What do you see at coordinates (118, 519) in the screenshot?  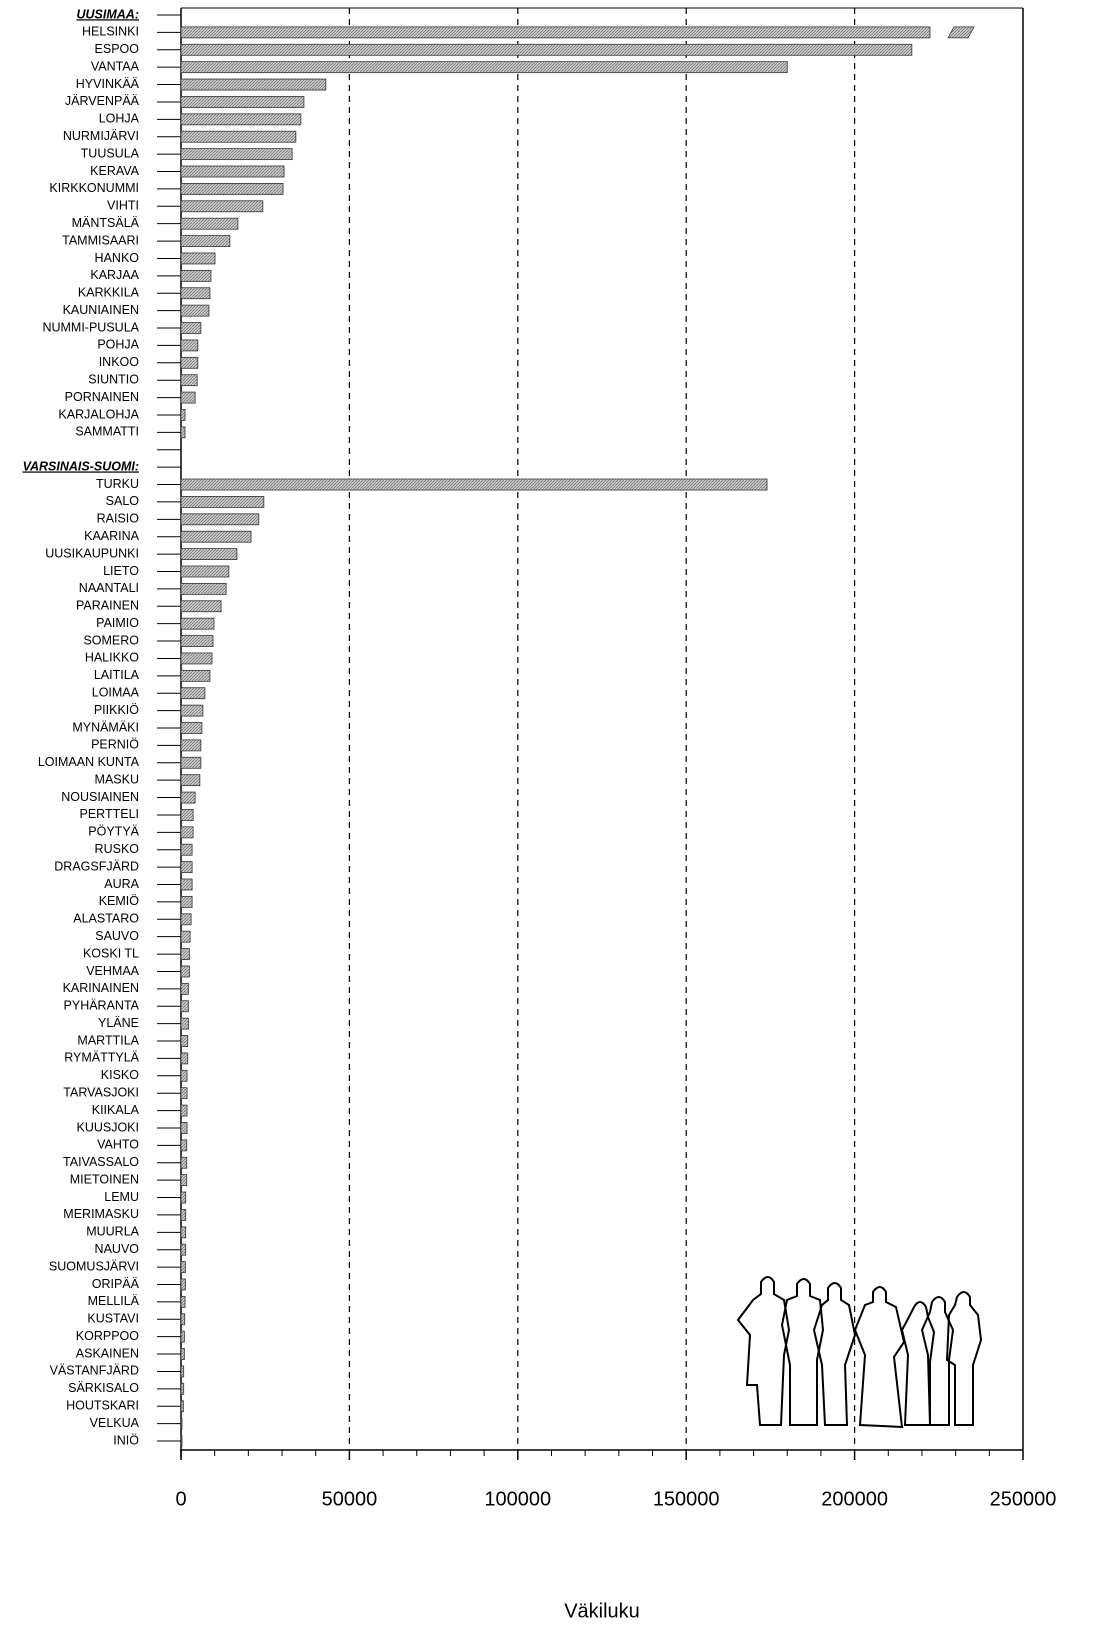 I see `y-tick-label: RAISIO` at bounding box center [118, 519].